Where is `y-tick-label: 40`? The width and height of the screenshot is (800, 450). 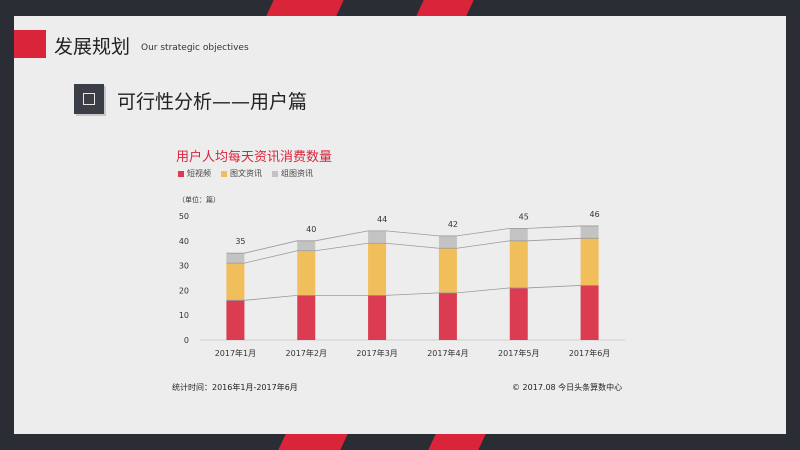 y-tick-label: 40 is located at coordinates (184, 241).